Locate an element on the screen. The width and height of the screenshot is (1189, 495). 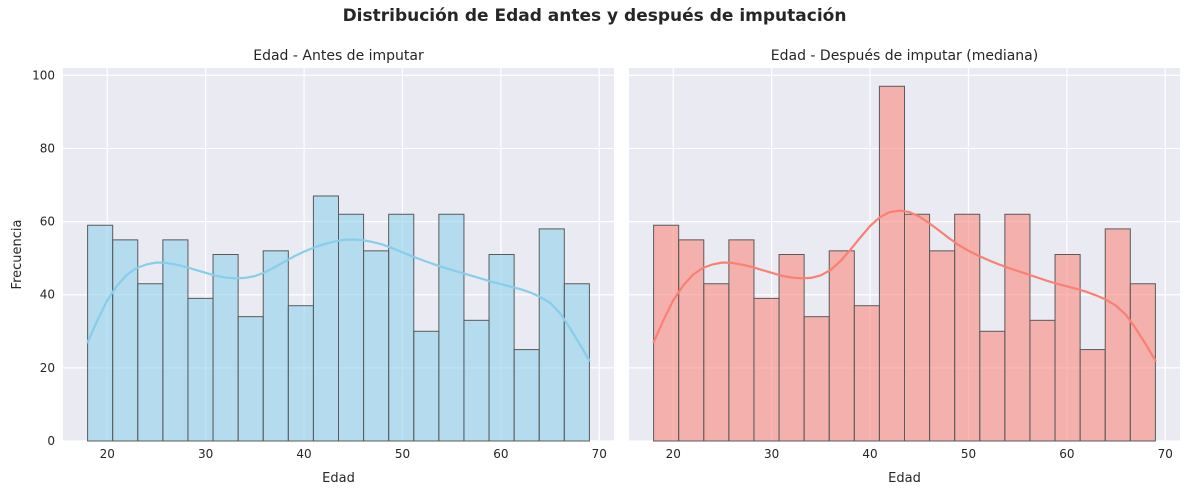
right-panel-title: Edad - Después de imputar (mediana) is located at coordinates (904, 56).